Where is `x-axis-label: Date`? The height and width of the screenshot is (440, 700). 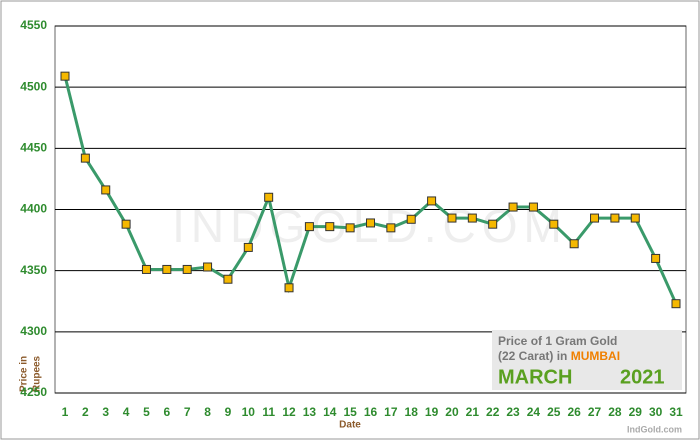
x-axis-label: Date is located at coordinates (350, 425).